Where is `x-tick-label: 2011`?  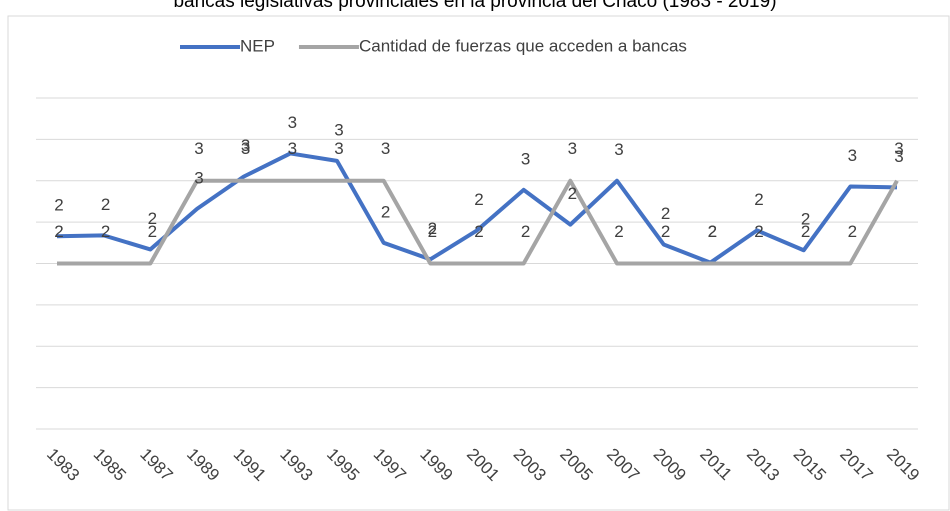 x-tick-label: 2011 is located at coordinates (715, 464).